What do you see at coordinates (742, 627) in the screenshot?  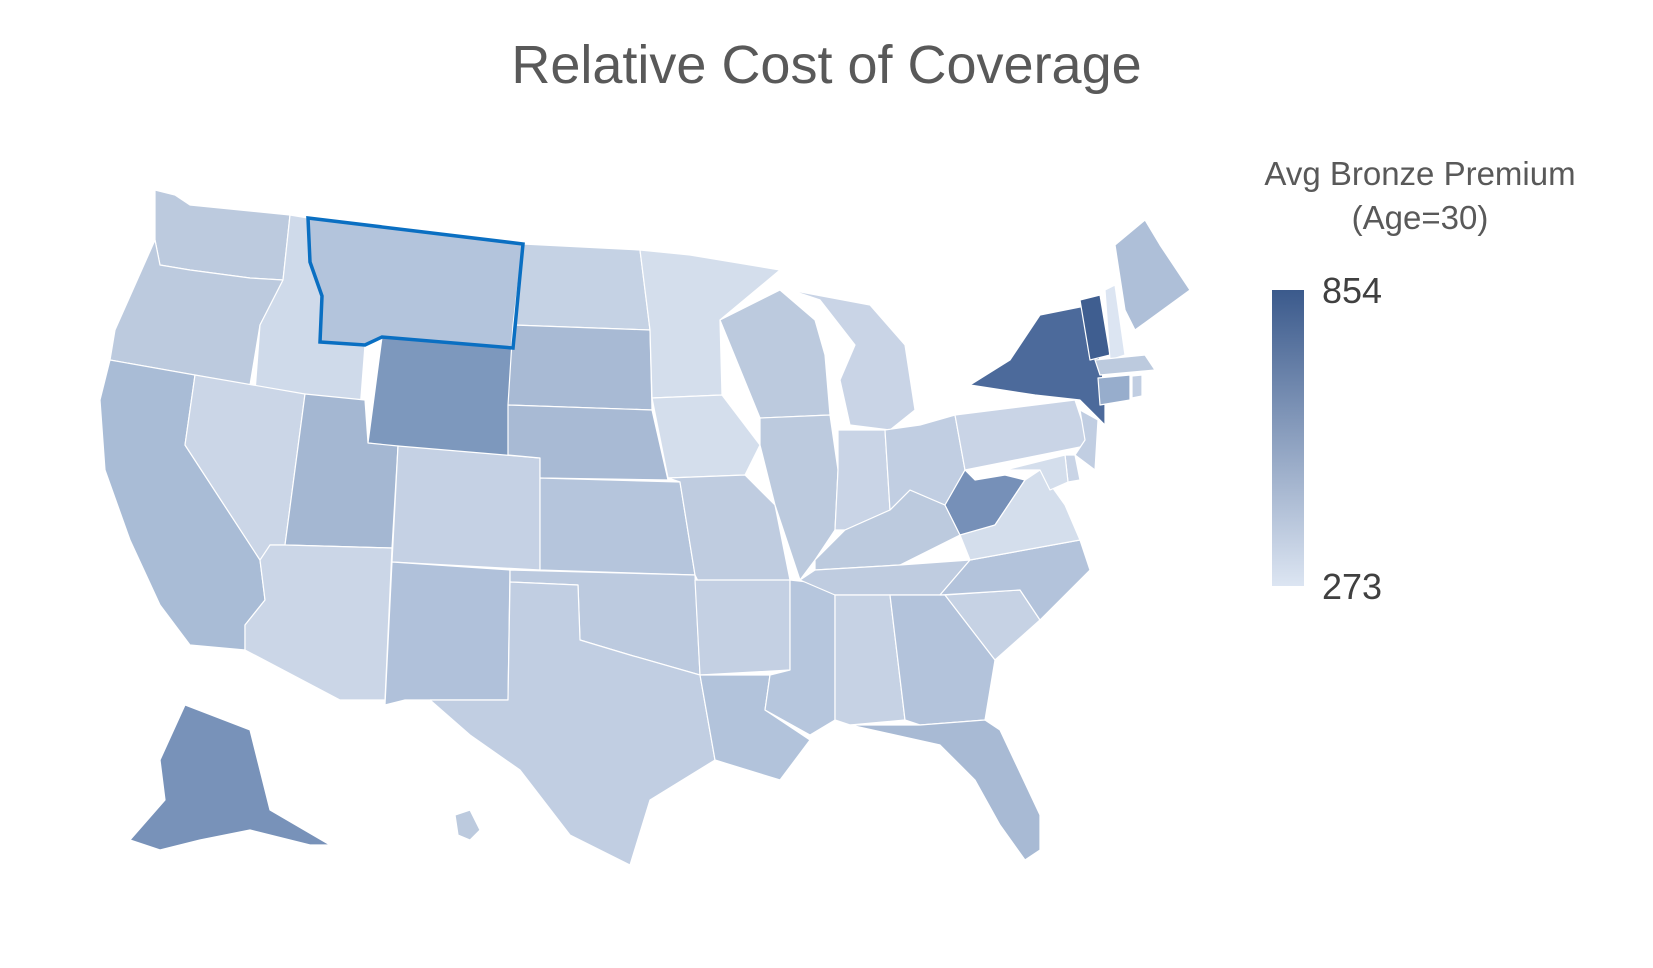 I see `state-AR` at bounding box center [742, 627].